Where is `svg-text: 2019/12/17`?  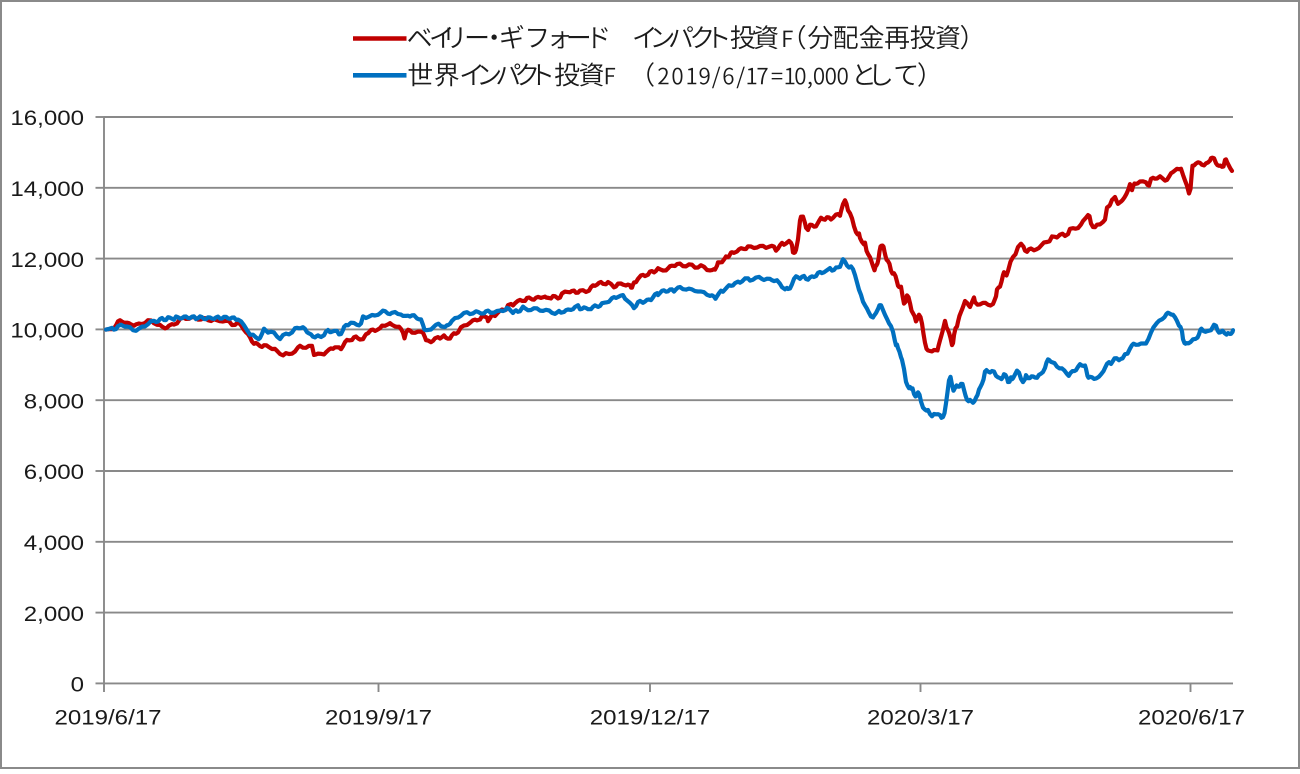
svg-text: 2019/12/17 is located at coordinates (650, 717).